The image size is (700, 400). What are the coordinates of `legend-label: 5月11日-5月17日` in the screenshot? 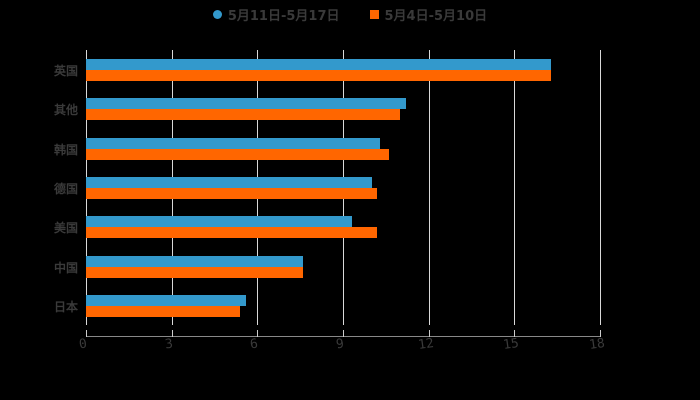 It's located at (283, 16).